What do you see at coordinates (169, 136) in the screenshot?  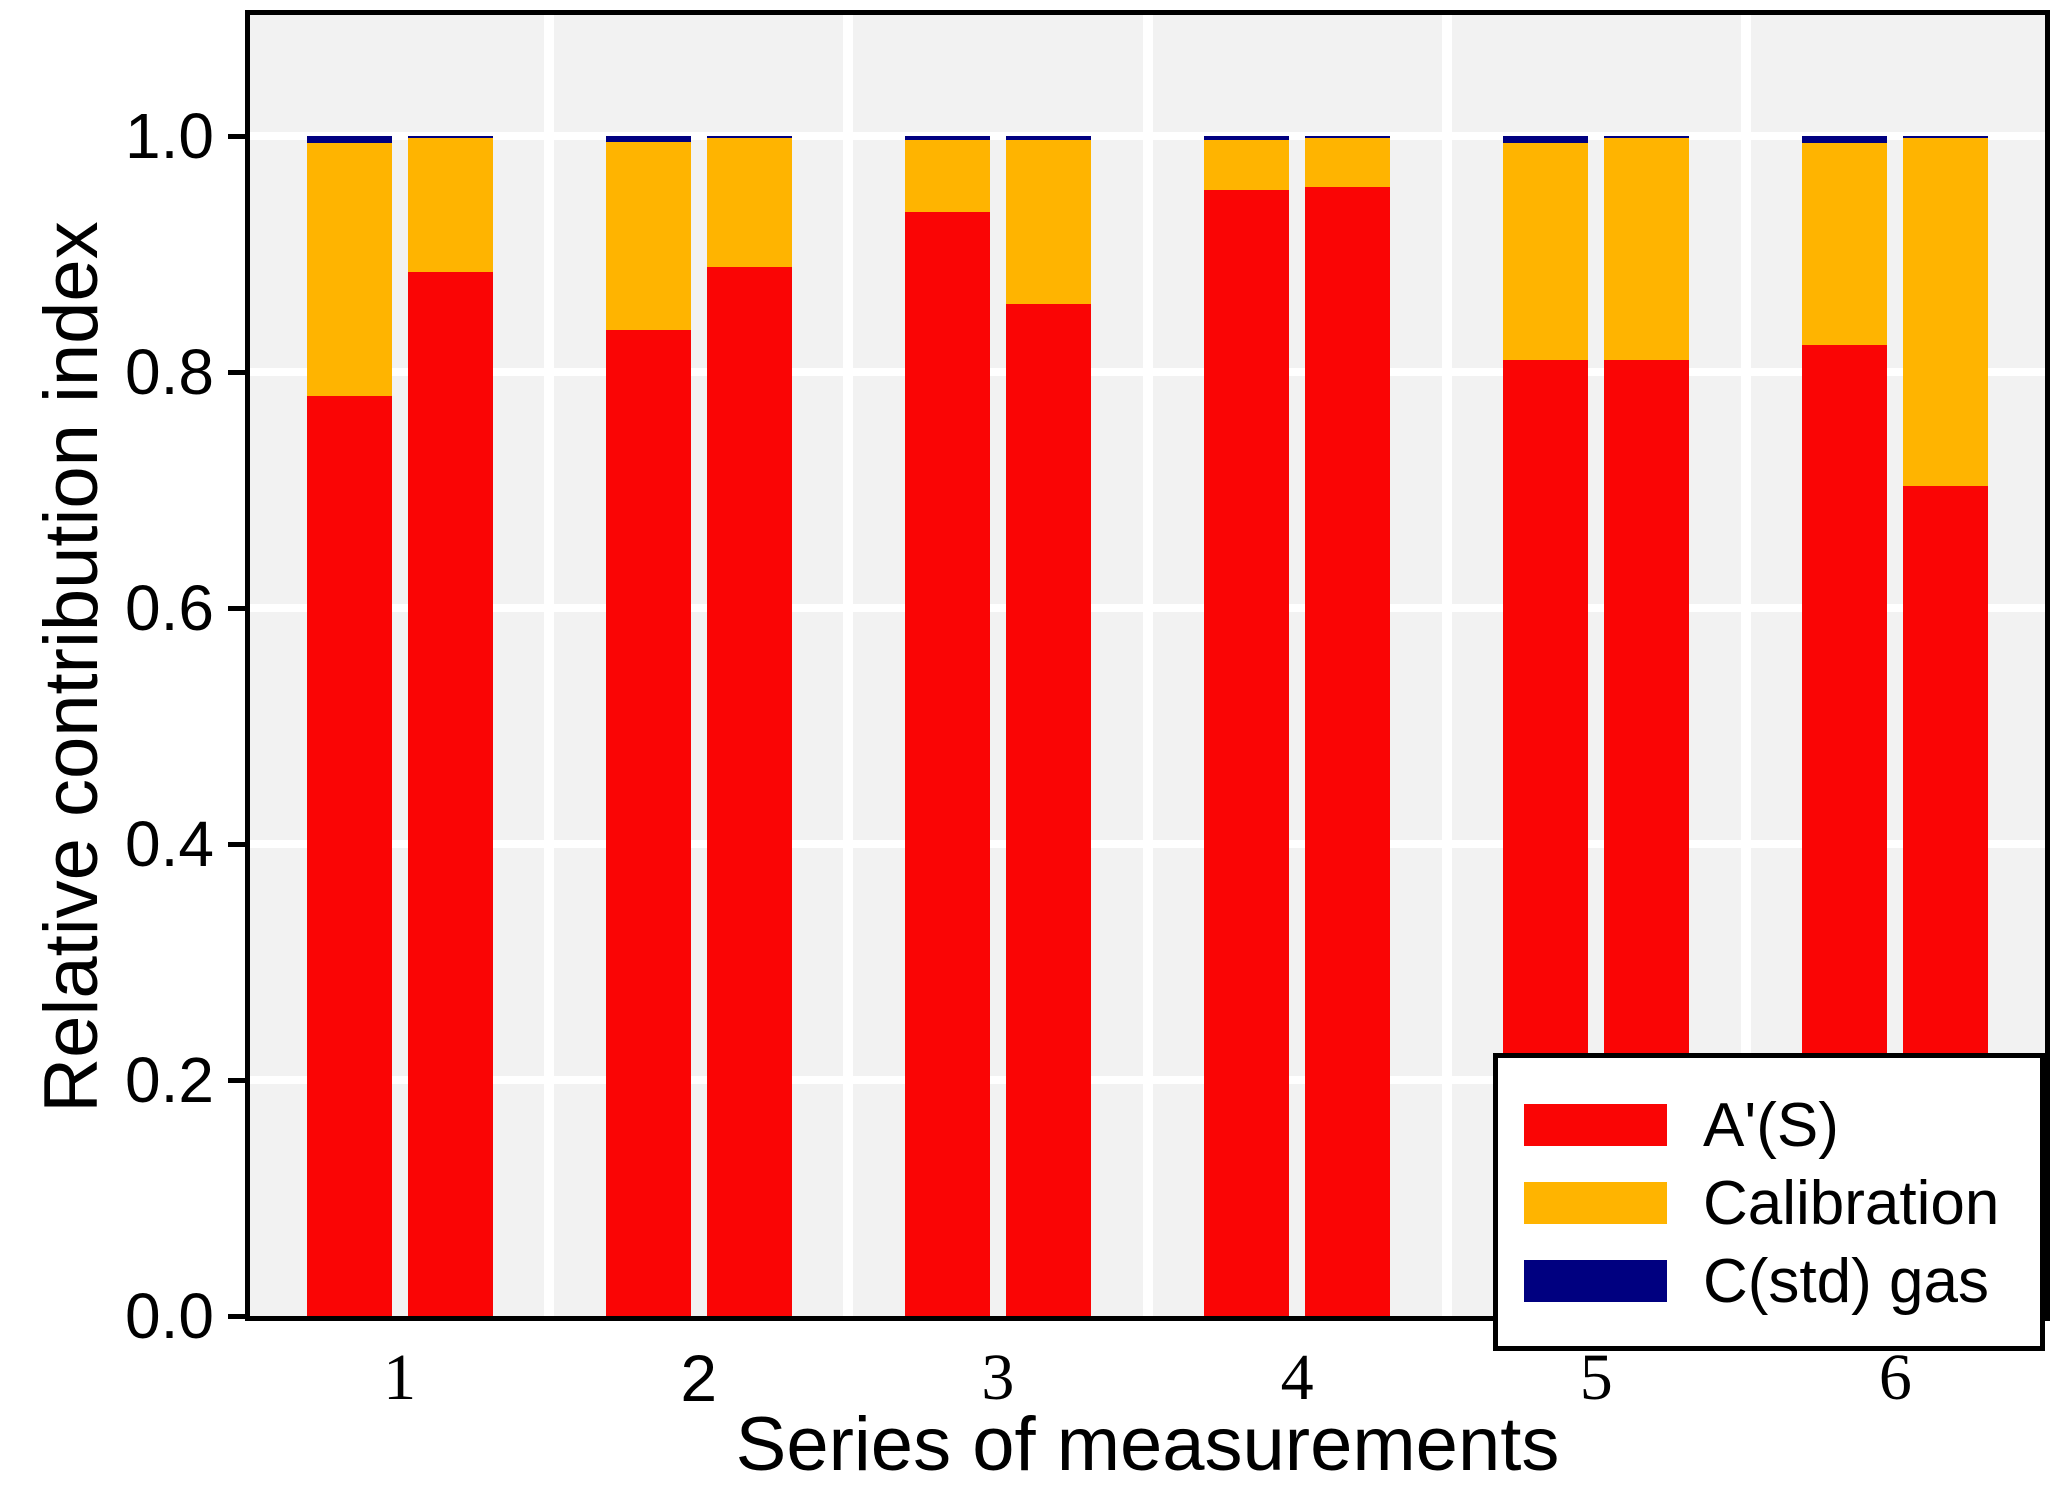 I see `y-tick-label: 1.0` at bounding box center [169, 136].